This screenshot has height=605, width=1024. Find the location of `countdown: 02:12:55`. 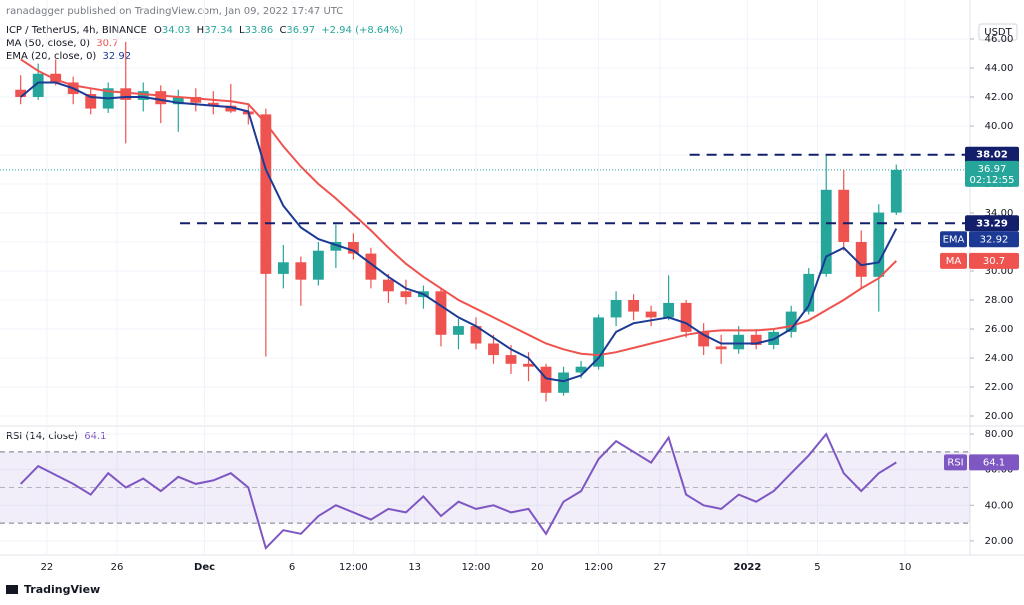

countdown: 02:12:55 is located at coordinates (992, 180).